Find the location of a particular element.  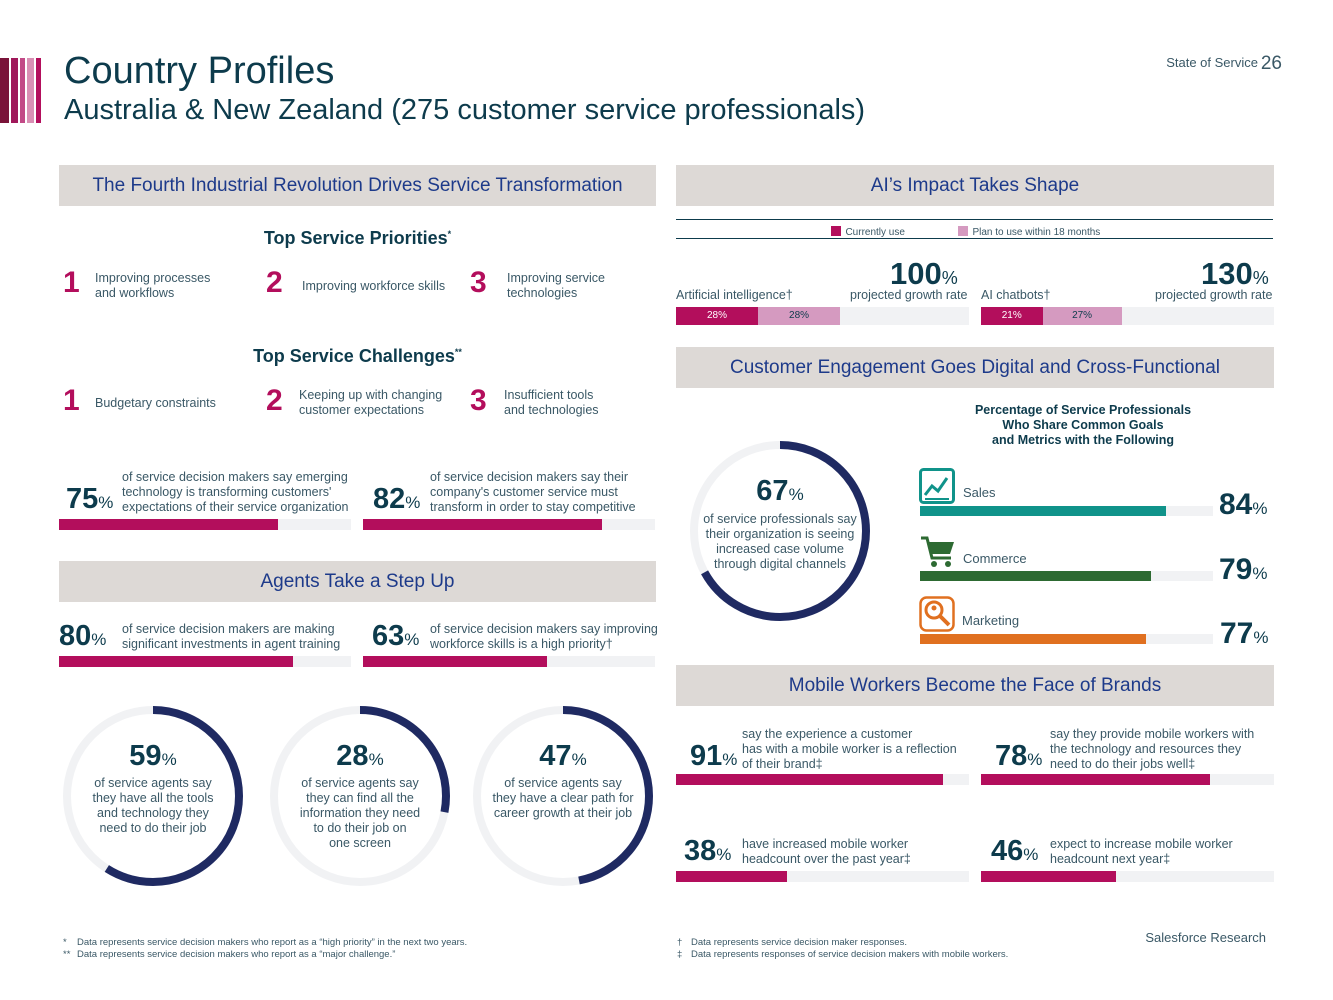

engagement-sales-track is located at coordinates (1066, 511).